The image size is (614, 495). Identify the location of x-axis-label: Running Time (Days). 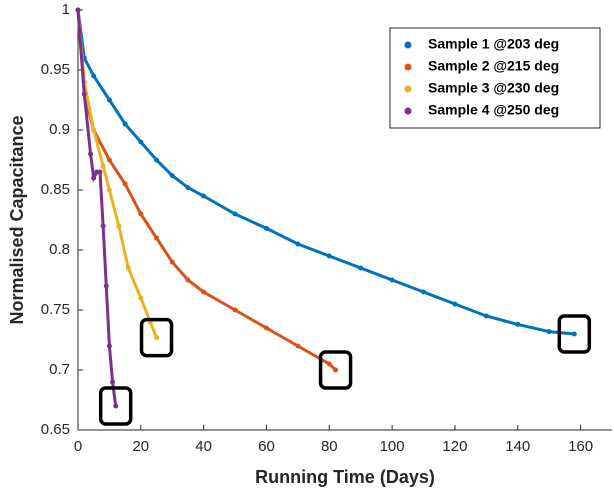
(345, 477).